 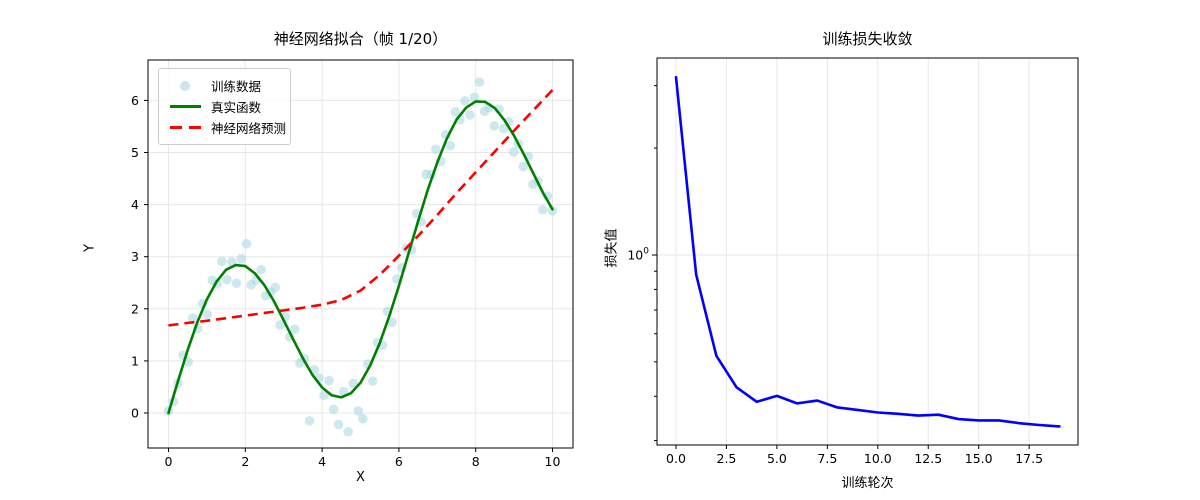 What do you see at coordinates (553, 461) in the screenshot?
I see `x-tick-label: 10` at bounding box center [553, 461].